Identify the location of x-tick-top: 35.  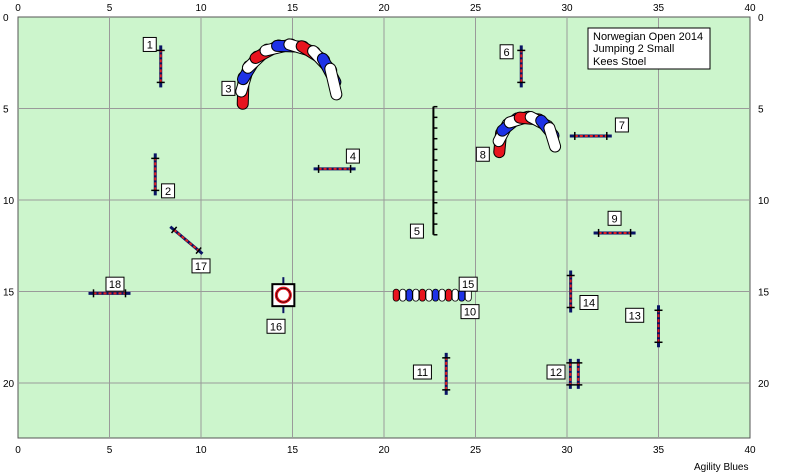
(659, 8).